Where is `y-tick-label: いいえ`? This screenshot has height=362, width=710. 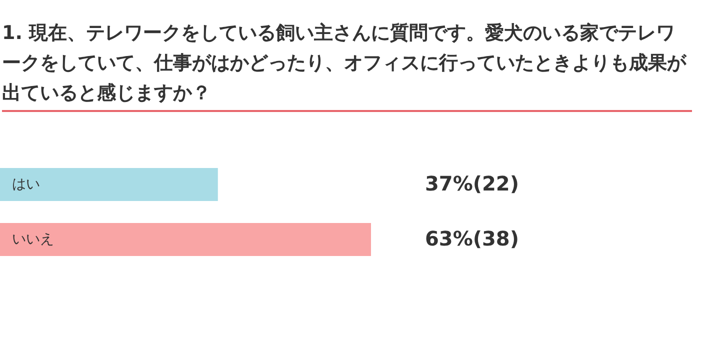
y-tick-label: いいえ is located at coordinates (33, 240).